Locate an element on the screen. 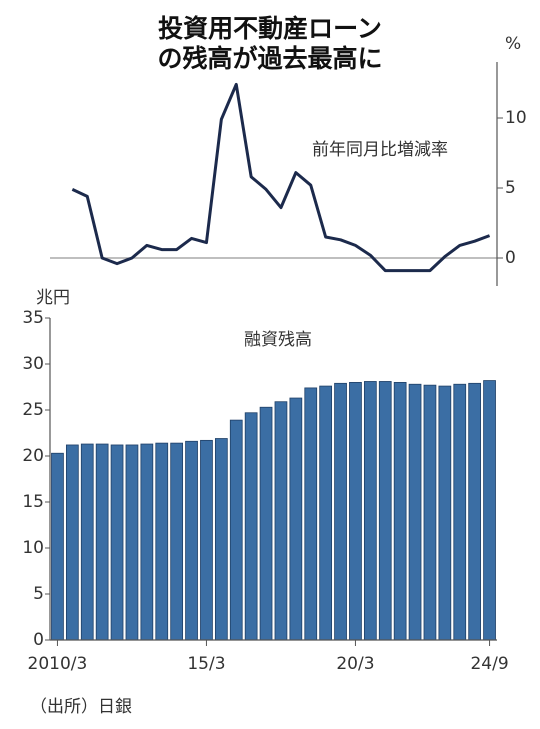 Image resolution: width=540 pixels, height=729 pixels. y2-tick-label: 0 is located at coordinates (510, 258).